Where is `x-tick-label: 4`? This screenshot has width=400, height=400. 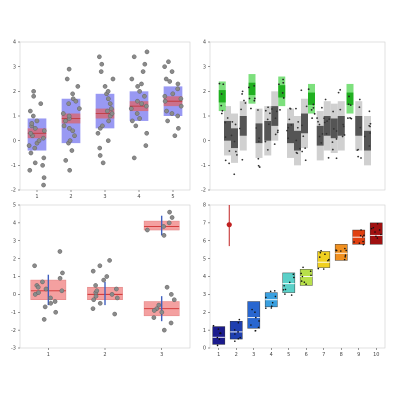 x-tick-label: 4 is located at coordinates (271, 355).